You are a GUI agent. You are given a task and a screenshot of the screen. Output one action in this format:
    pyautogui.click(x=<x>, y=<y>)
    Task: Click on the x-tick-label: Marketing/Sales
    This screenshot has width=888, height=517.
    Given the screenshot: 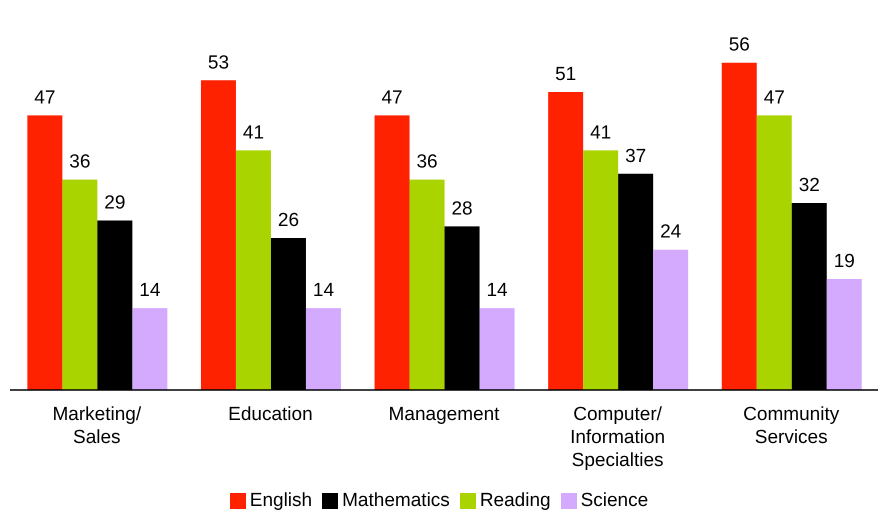 What is the action you would take?
    pyautogui.click(x=97, y=426)
    